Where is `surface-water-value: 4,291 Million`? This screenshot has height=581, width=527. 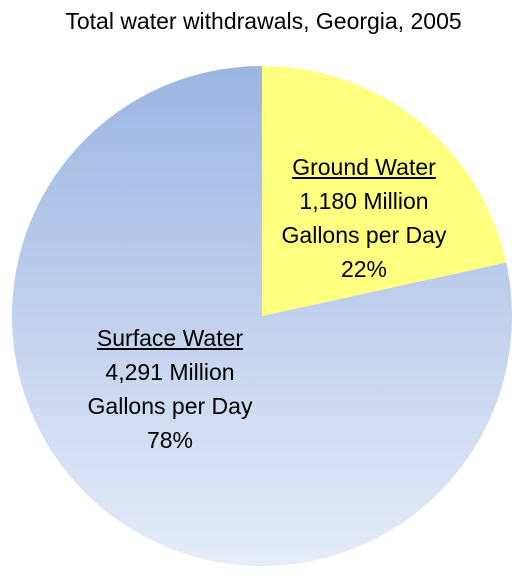 surface-water-value: 4,291 Million is located at coordinates (170, 372).